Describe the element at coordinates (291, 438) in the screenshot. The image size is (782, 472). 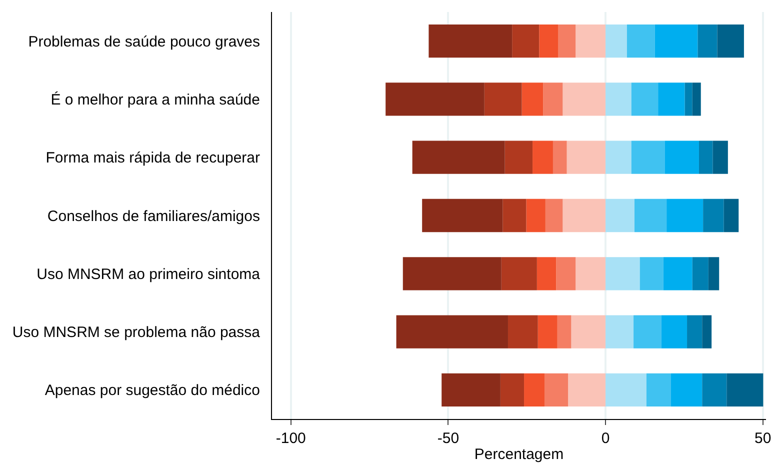
I see `x-tick-label: -100` at that location.